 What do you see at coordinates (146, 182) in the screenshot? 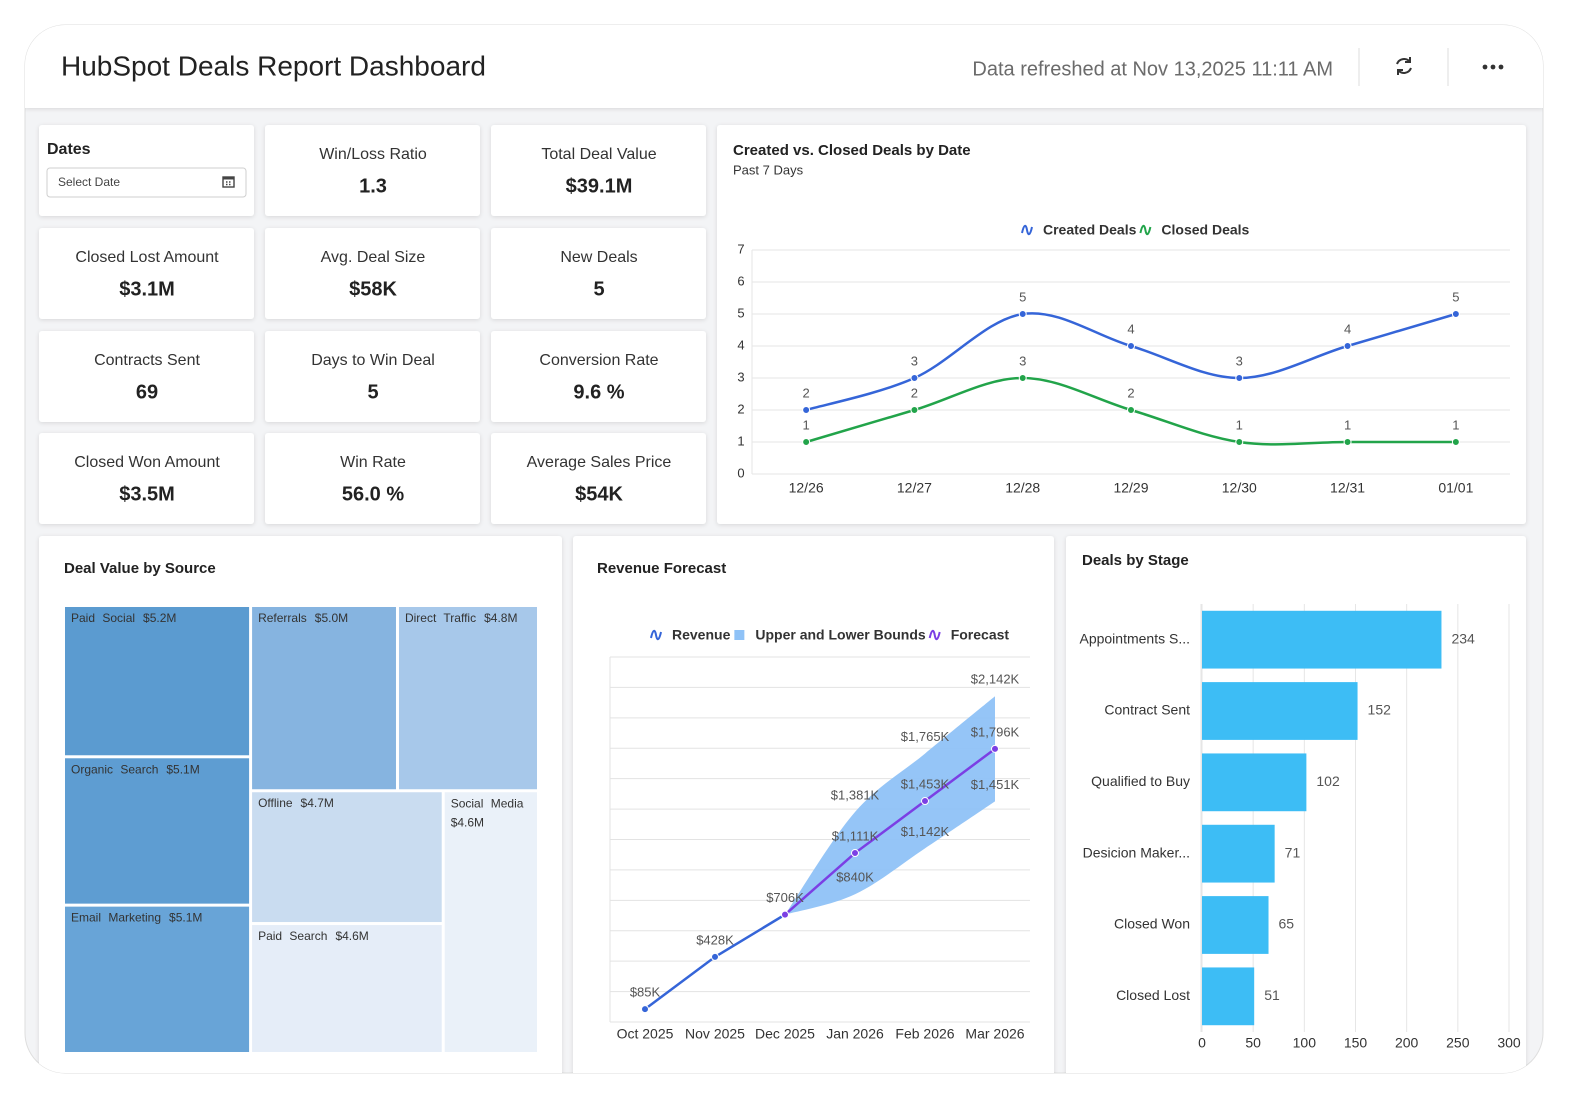
I see `date-input` at bounding box center [146, 182].